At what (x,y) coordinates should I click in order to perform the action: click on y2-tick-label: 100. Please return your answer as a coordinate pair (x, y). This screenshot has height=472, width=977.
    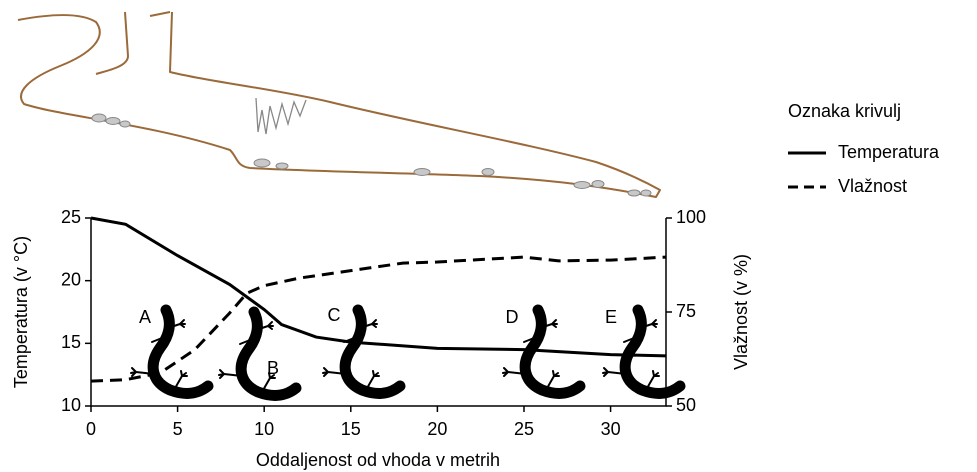
    Looking at the image, I should click on (691, 217).